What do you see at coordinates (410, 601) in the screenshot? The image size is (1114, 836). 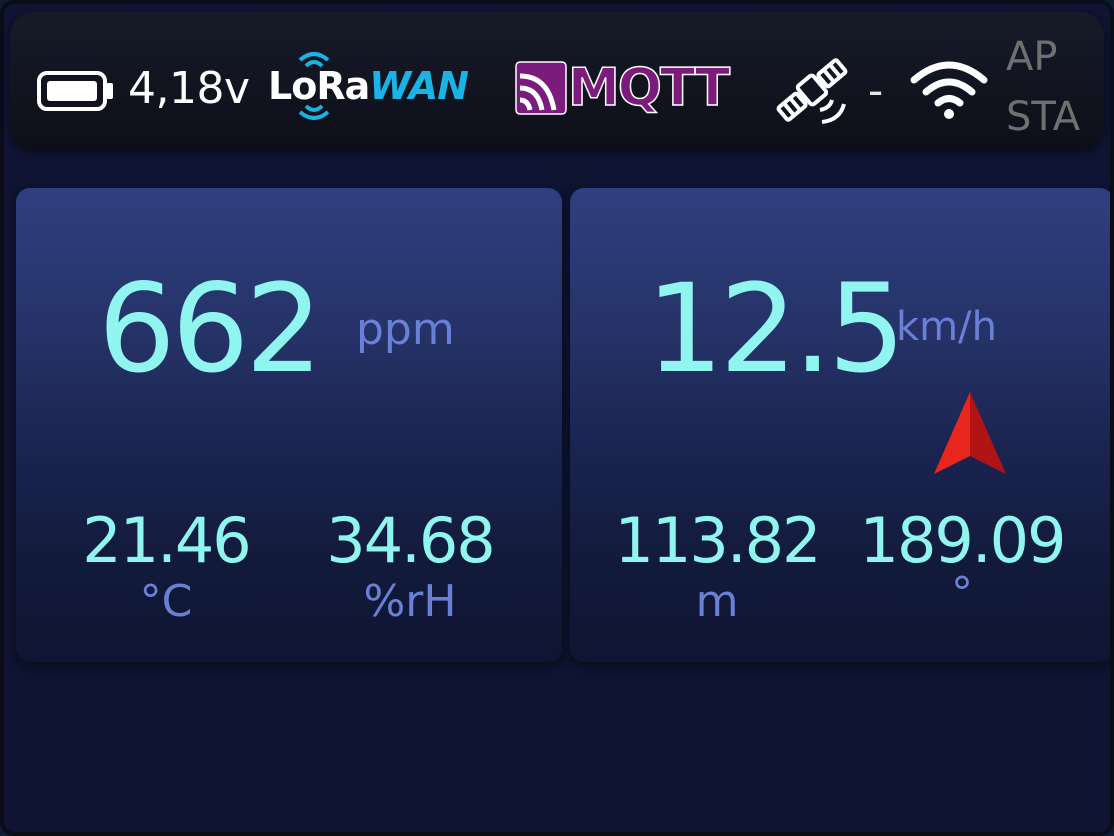 I see `humidity-unit: %rH` at bounding box center [410, 601].